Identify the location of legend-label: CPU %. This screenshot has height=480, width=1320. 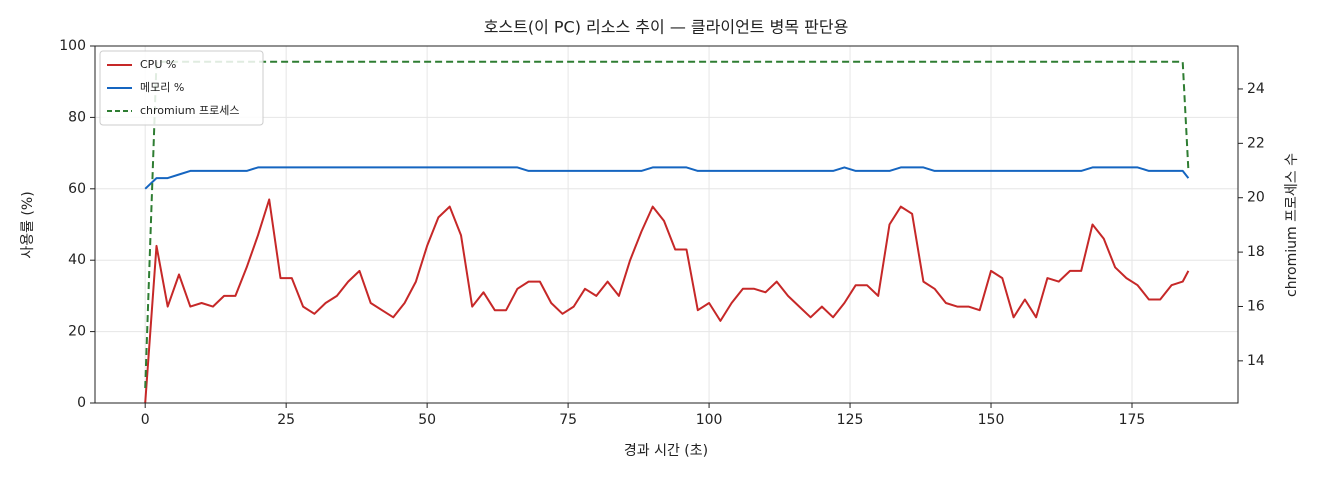
(158, 64).